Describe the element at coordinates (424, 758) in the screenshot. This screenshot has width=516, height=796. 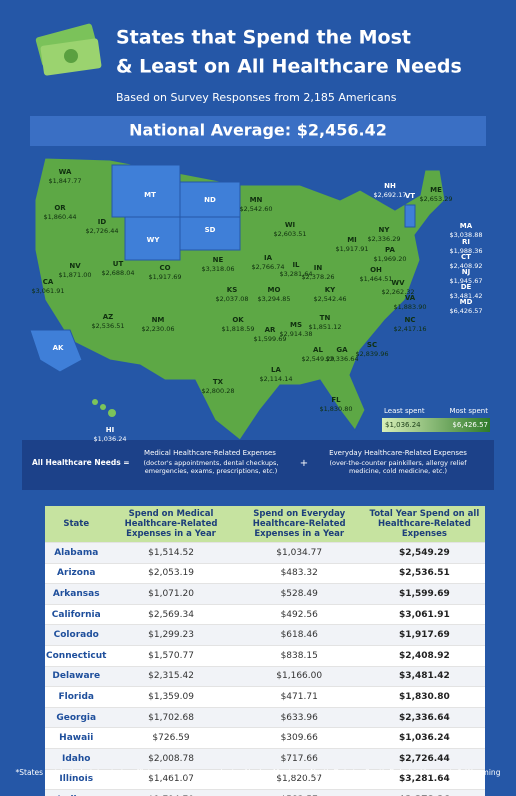
I see `table-cell: $2,726.44` at that location.